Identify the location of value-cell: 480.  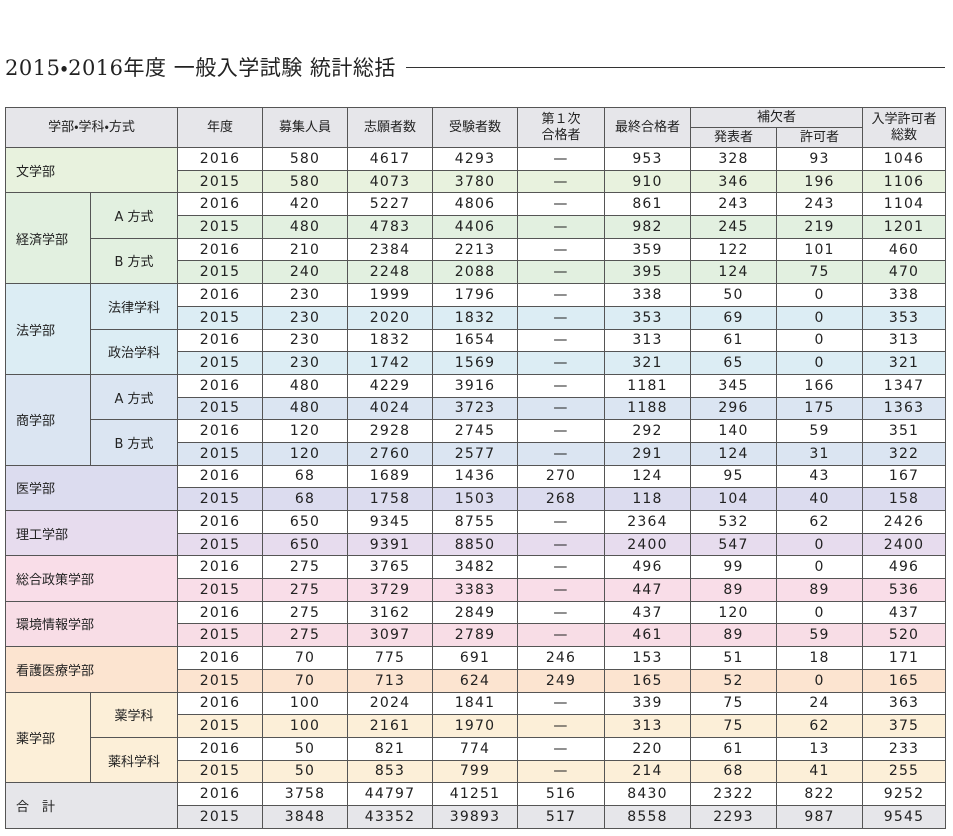
(305, 385).